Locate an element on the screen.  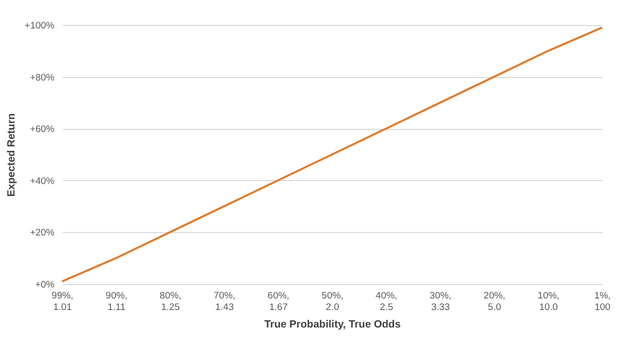
y-tick-label: +80% is located at coordinates (43, 78).